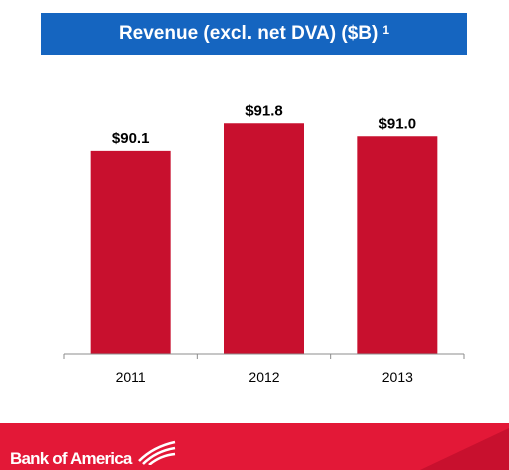 The height and width of the screenshot is (470, 509). I want to click on chart-title-bar: Revenue (excl. net DVA) ($B) 1, so click(254, 34).